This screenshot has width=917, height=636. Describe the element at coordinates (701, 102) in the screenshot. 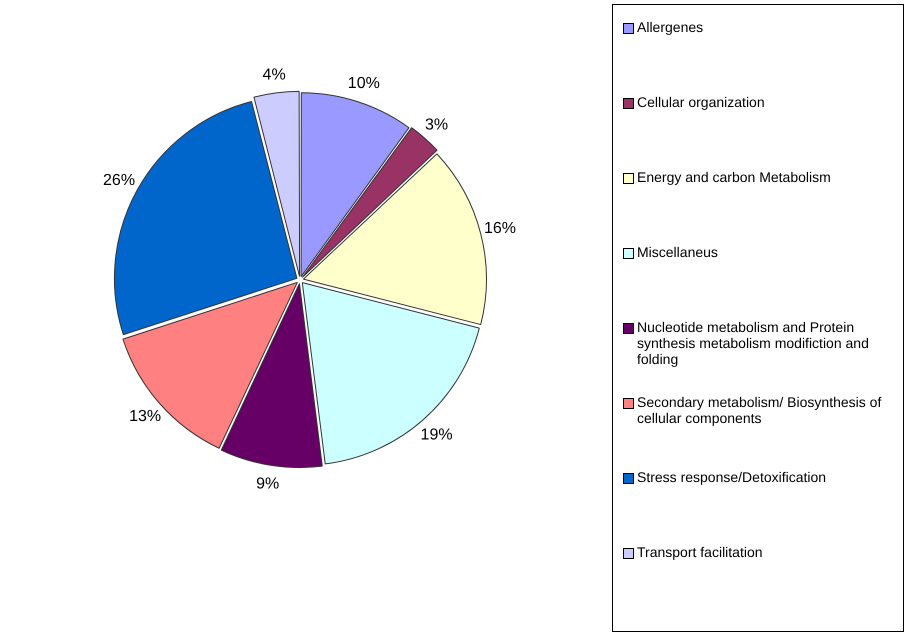

I see `legend-label: Cellular organization` at that location.